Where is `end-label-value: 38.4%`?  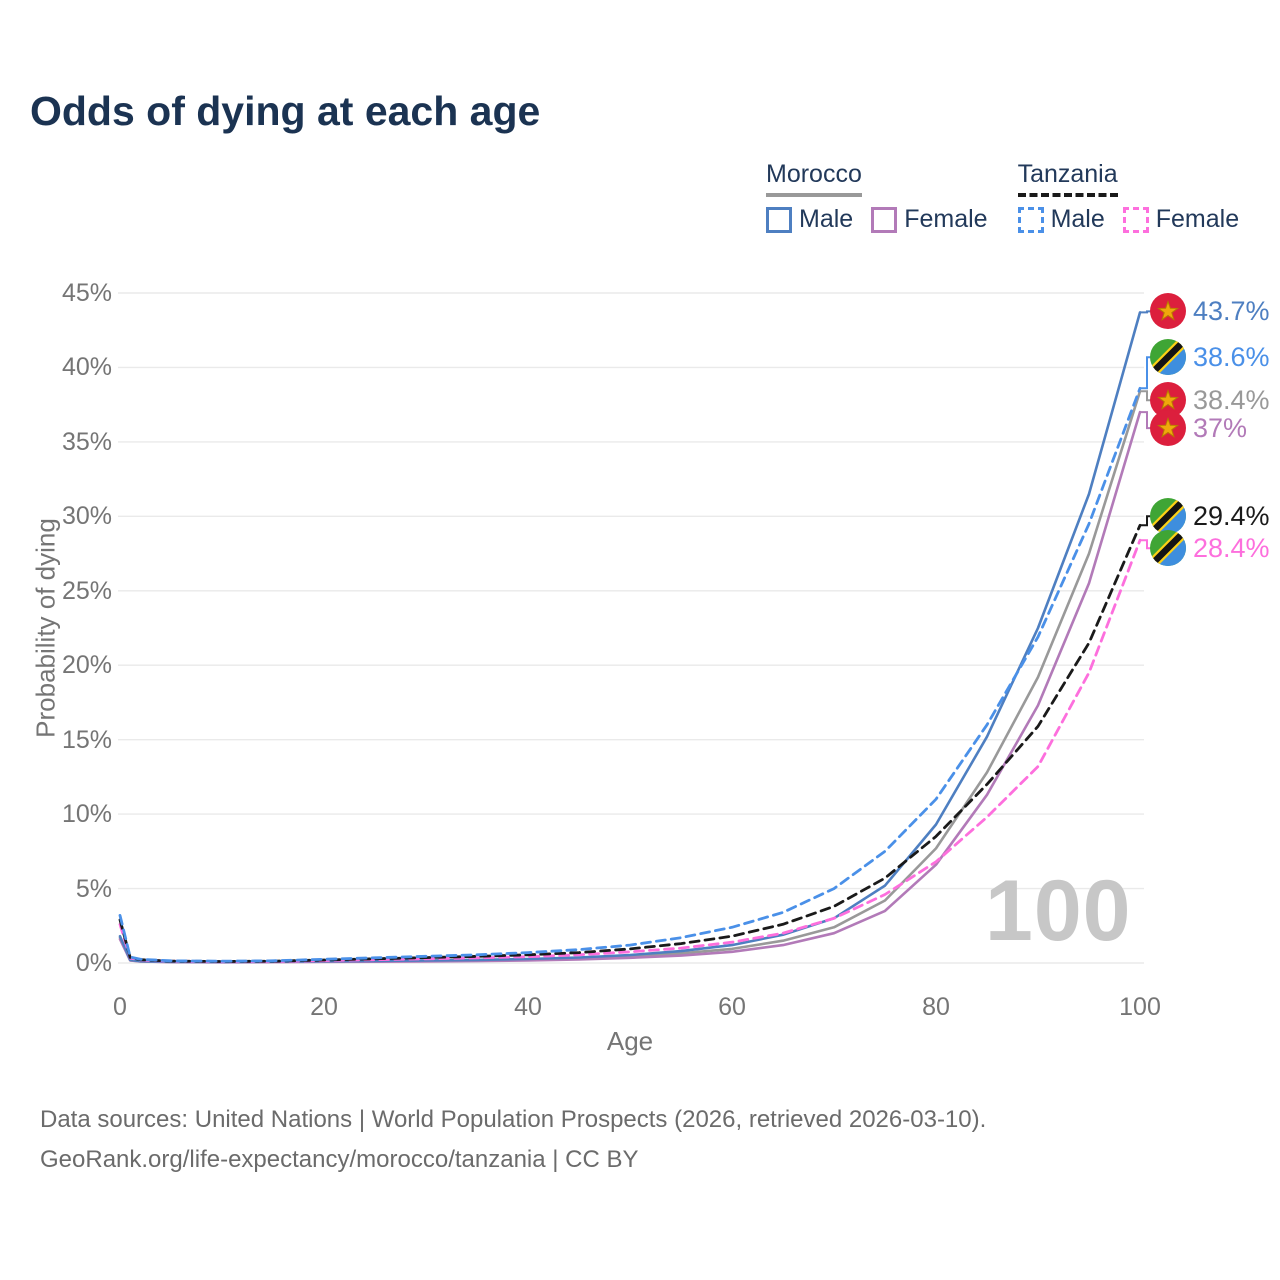
end-label-value: 38.4% is located at coordinates (1231, 399).